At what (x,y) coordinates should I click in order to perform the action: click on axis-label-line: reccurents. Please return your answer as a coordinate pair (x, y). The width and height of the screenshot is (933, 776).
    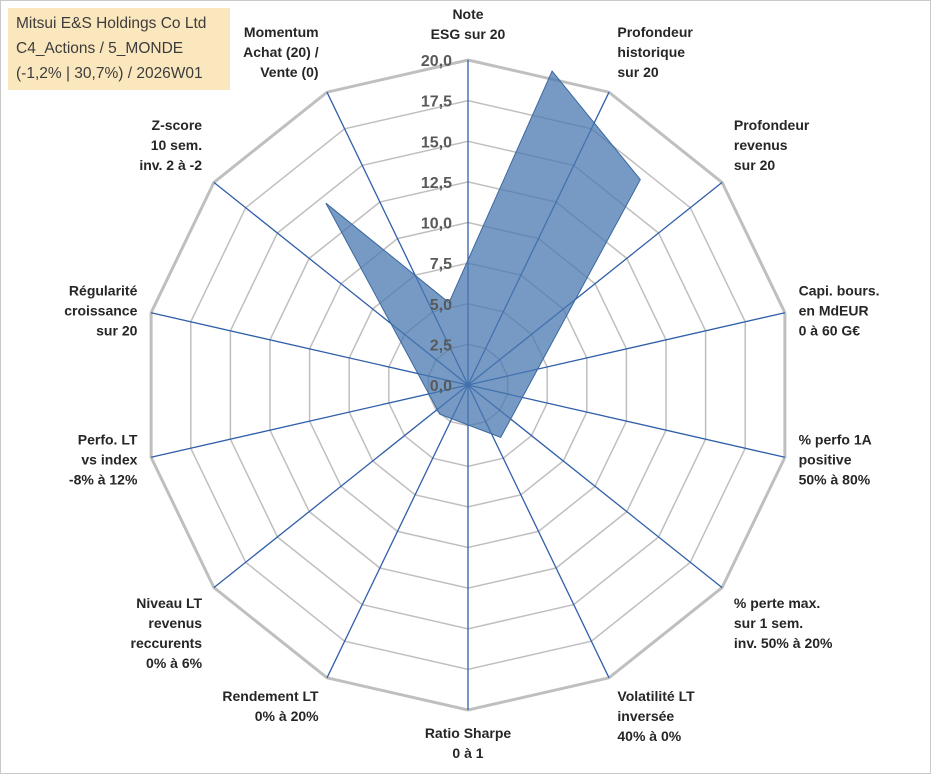
    Looking at the image, I should click on (167, 643).